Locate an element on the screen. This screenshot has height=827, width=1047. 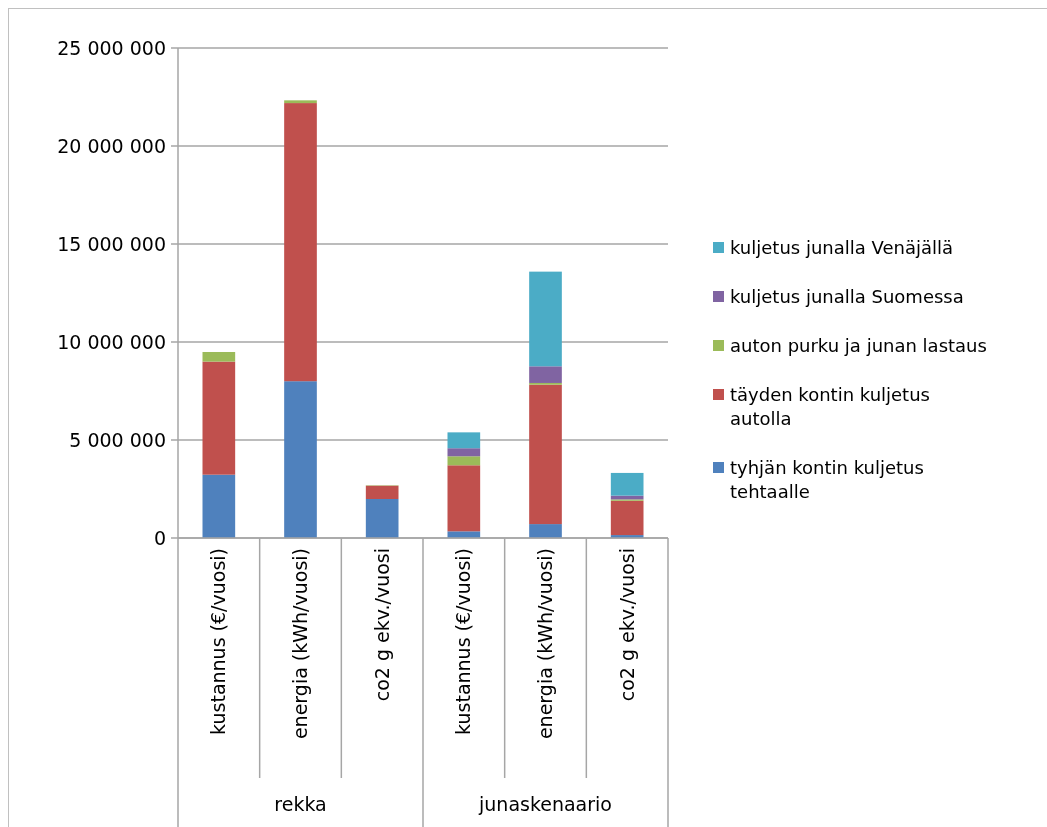
legend-label: tyhjän kontin kuljetus tehtaalle is located at coordinates (827, 480).